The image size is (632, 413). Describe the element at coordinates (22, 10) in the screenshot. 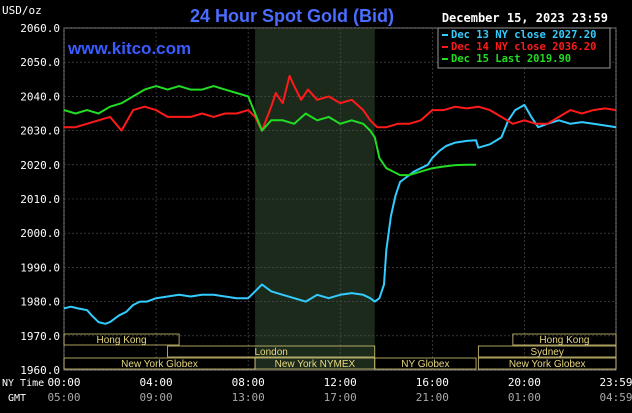

I see `unit-label: USD/oz` at that location.